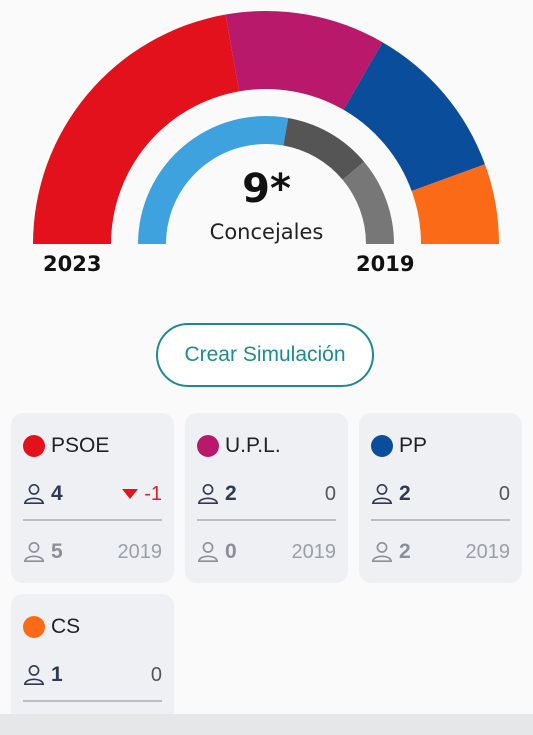 This screenshot has height=735, width=533. Describe the element at coordinates (92, 494) in the screenshot. I see `current-seats-row: 4 -1` at that location.